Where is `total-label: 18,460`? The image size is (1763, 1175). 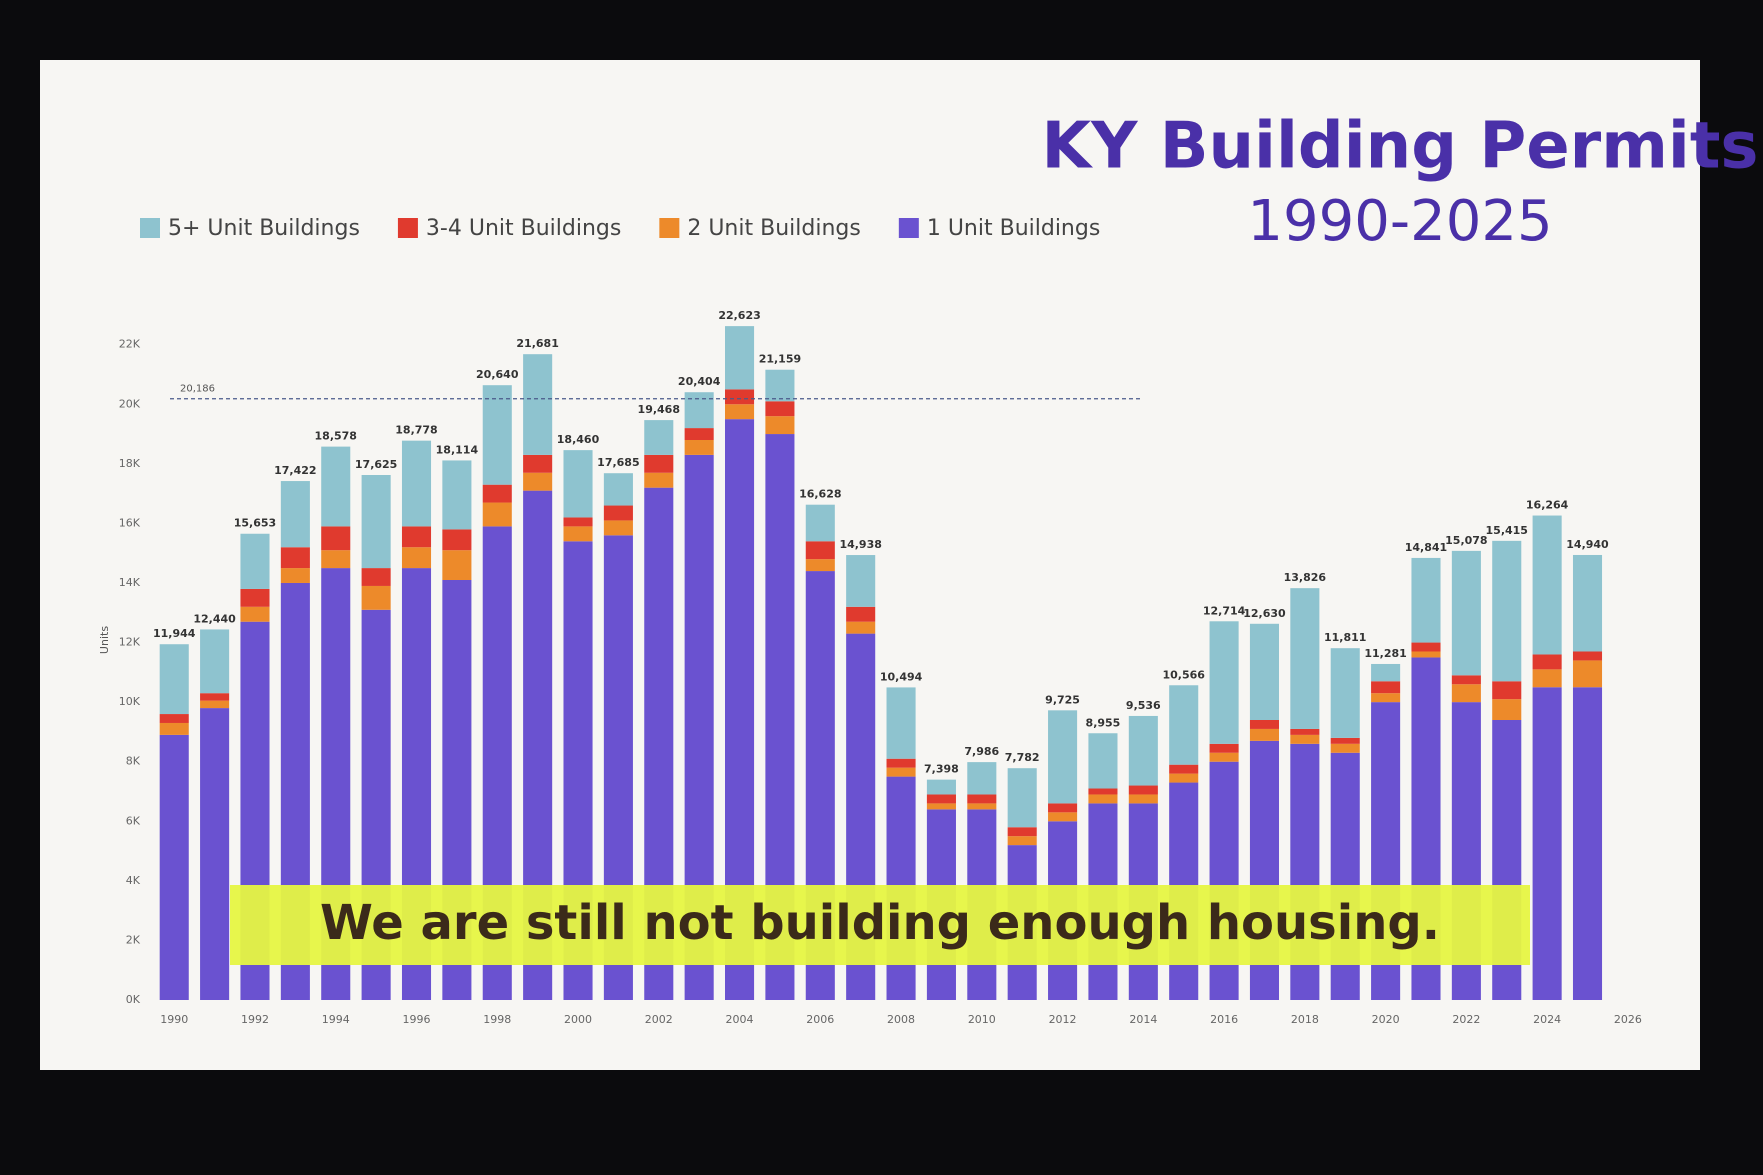 total-label: 18,460 is located at coordinates (578, 439).